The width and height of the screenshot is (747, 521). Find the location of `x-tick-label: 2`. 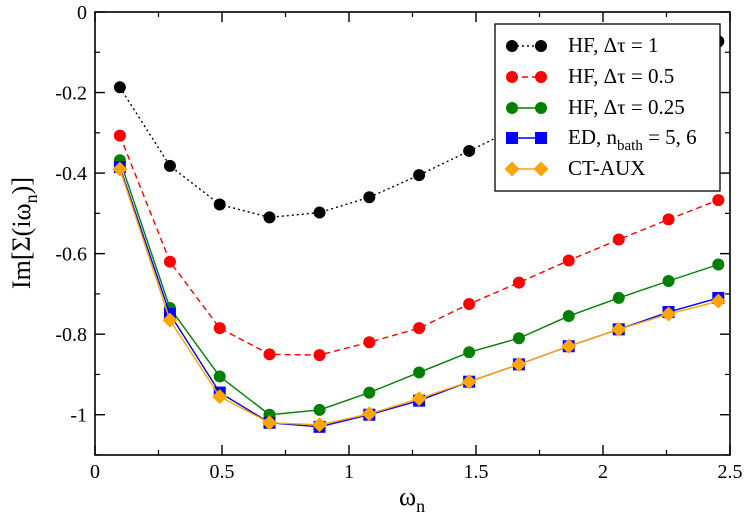

x-tick-label: 2 is located at coordinates (603, 472).